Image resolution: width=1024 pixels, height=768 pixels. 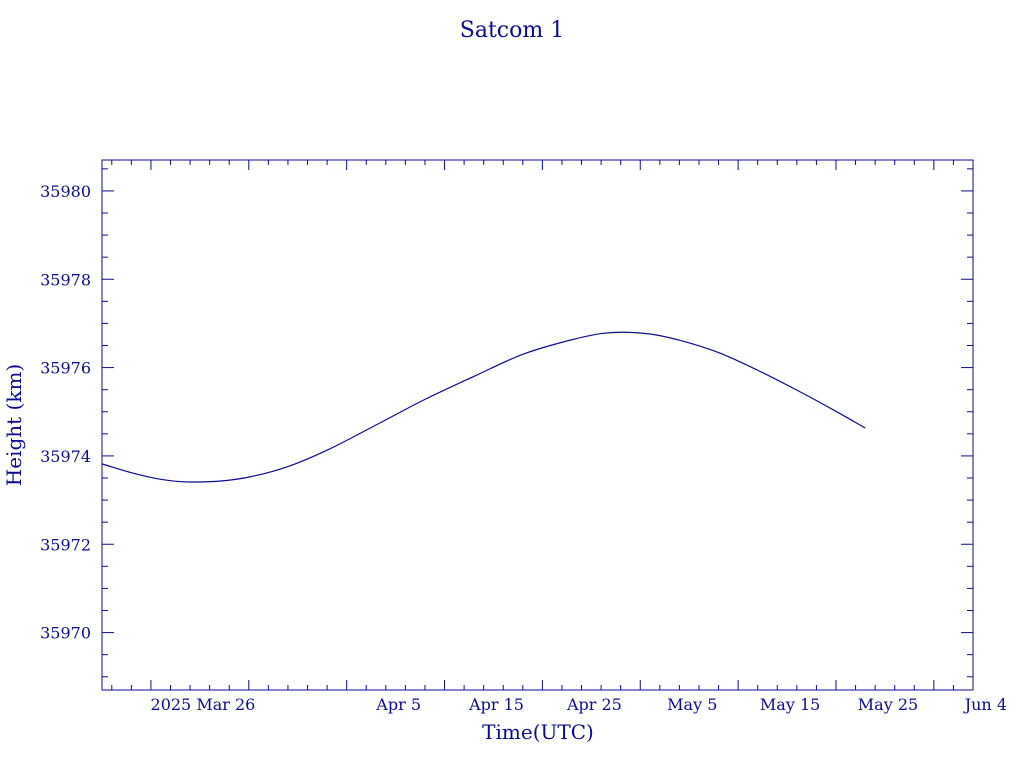 What do you see at coordinates (14, 425) in the screenshot?
I see `y-axis-label: Height (km)` at bounding box center [14, 425].